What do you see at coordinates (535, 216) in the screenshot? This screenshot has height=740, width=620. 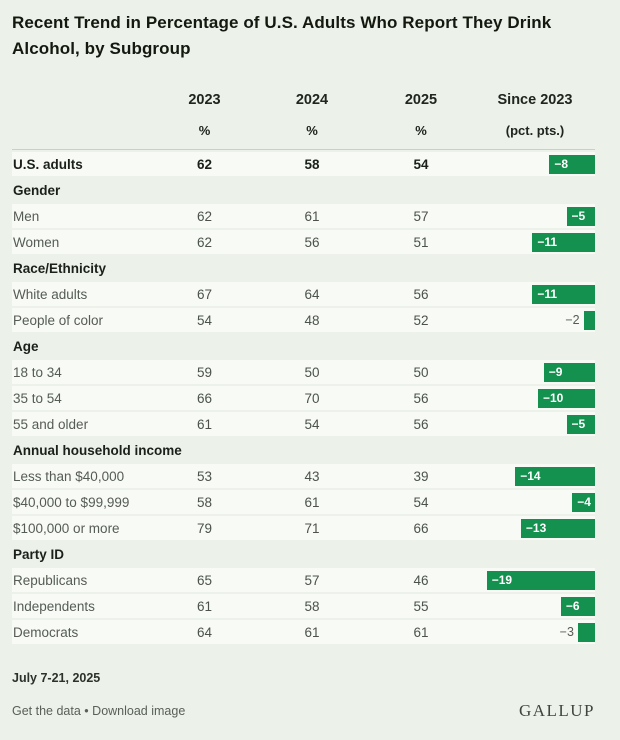 I see `change-bar-cell: −5` at bounding box center [535, 216].